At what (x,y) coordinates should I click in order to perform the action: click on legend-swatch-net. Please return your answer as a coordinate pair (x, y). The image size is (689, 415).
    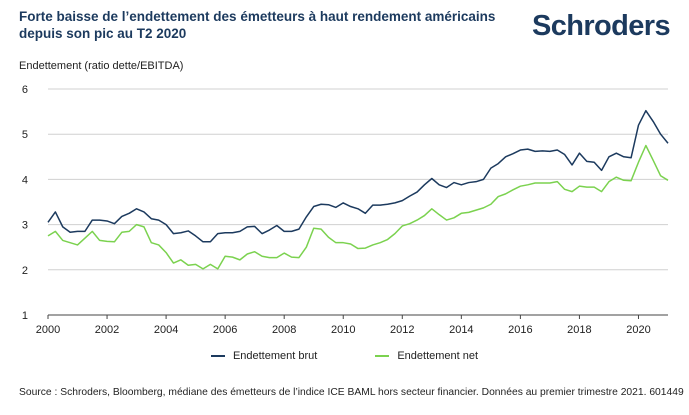
    Looking at the image, I should click on (382, 356).